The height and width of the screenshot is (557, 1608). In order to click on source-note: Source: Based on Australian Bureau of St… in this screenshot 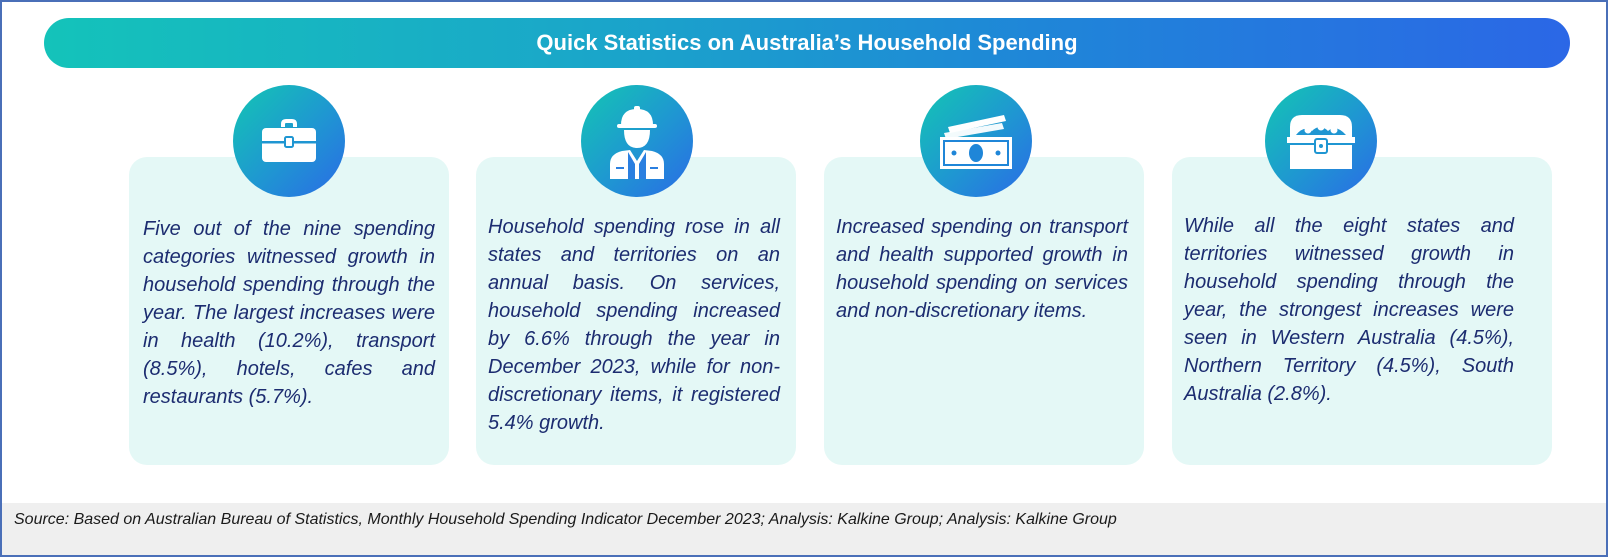, I will do `click(565, 519)`.